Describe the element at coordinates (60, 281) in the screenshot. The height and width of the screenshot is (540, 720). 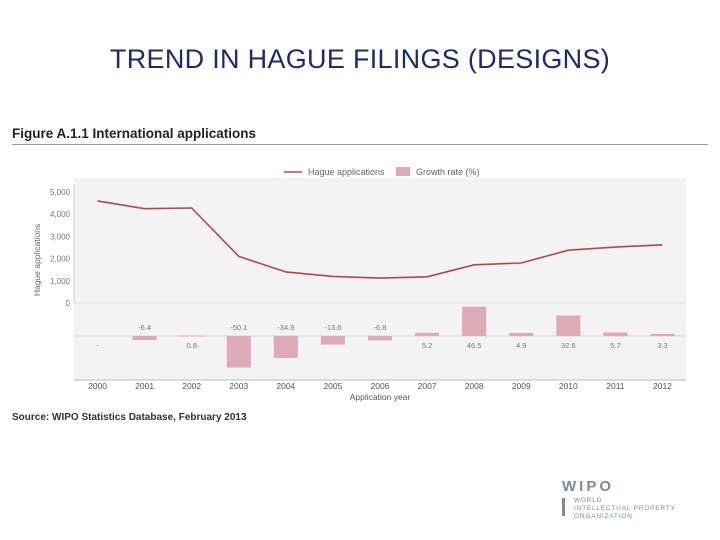
I see `y-tick-label: 1,000` at that location.